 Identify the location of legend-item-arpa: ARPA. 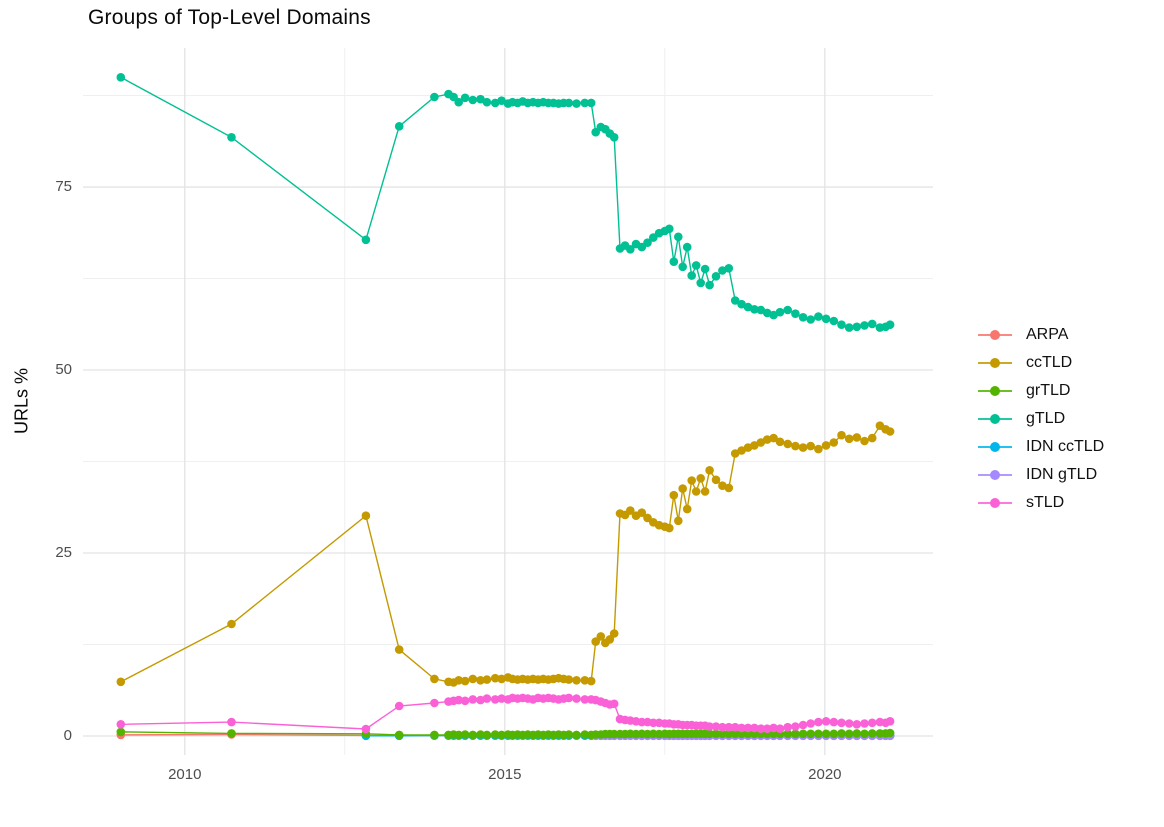
(1041, 335).